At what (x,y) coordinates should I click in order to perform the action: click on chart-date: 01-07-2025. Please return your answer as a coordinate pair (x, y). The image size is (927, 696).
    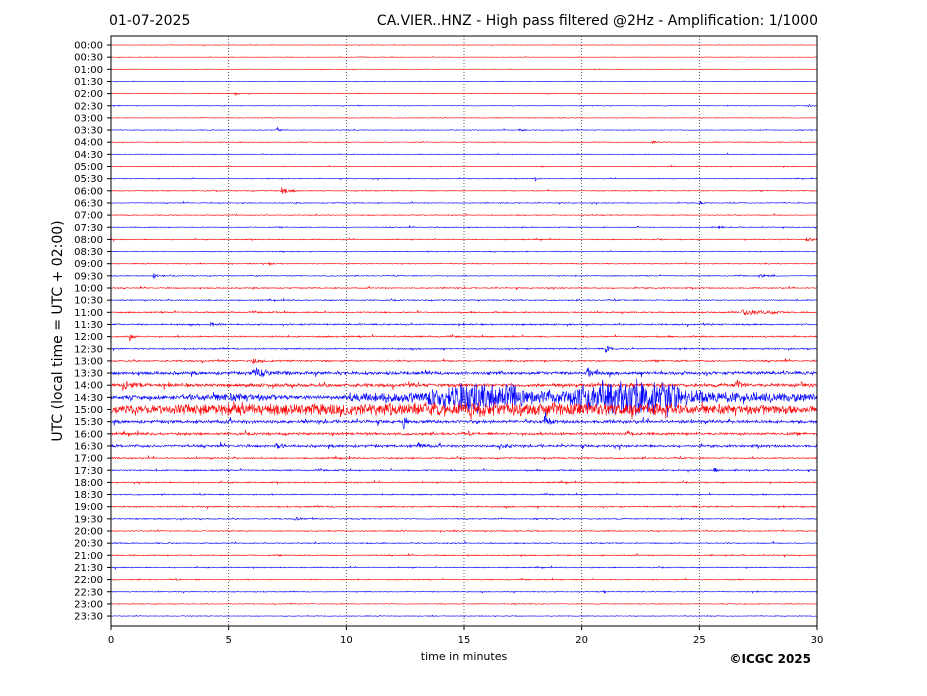
    Looking at the image, I should click on (149, 21).